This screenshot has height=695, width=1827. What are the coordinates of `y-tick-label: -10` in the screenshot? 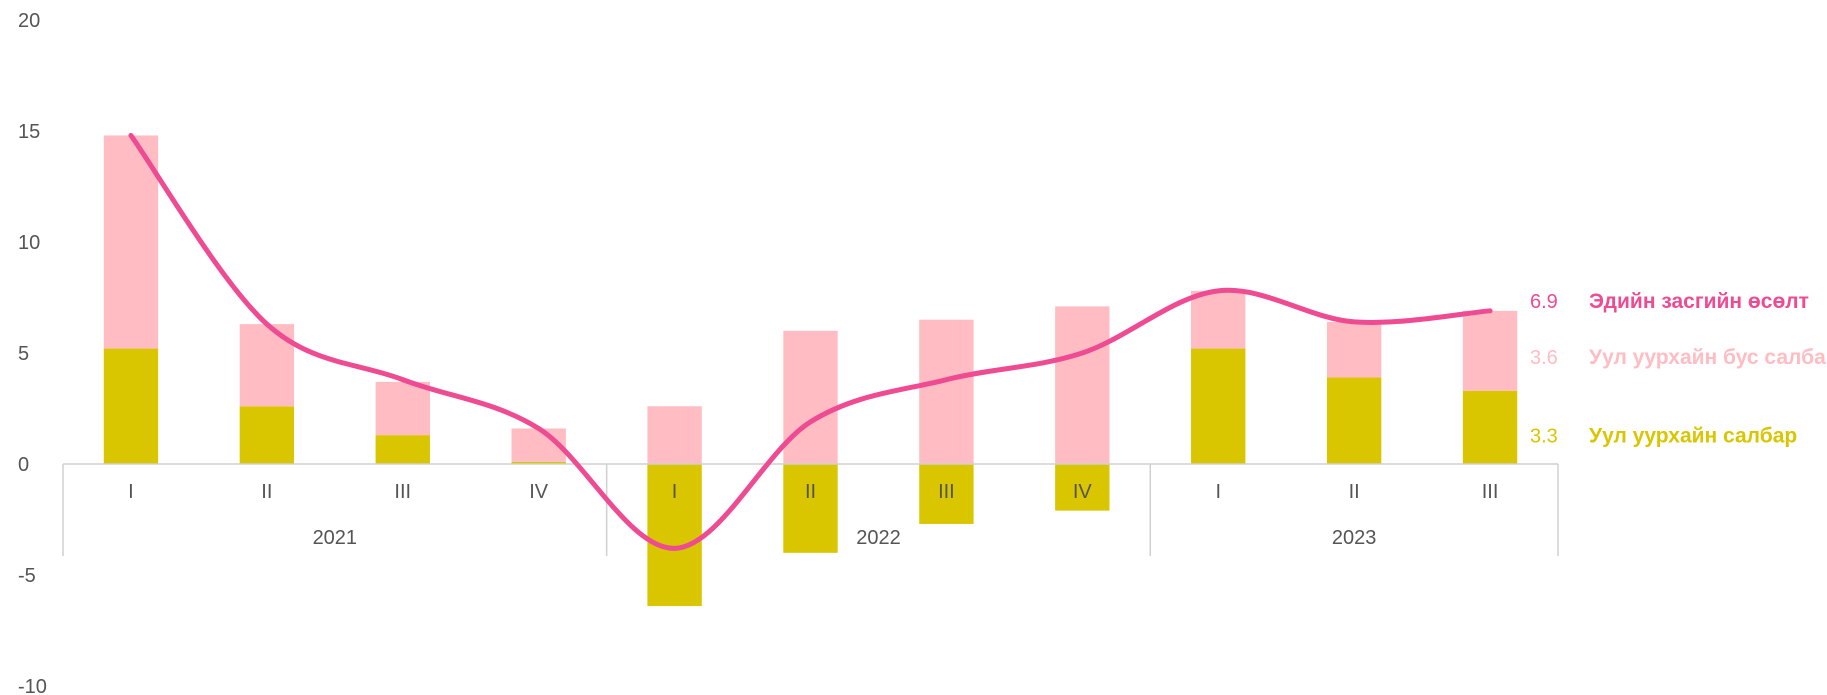 It's located at (32, 685).